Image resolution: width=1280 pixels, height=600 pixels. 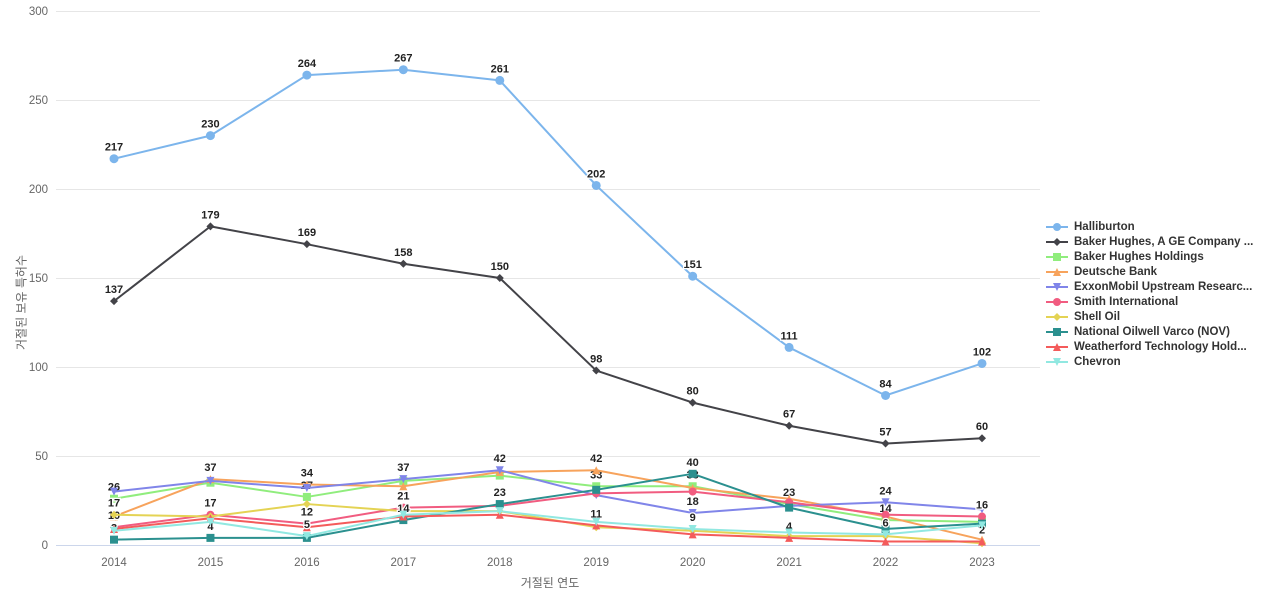 What do you see at coordinates (1149, 332) in the screenshot?
I see `legend-item-8: National Oilwell Varco (NOV)` at bounding box center [1149, 332].